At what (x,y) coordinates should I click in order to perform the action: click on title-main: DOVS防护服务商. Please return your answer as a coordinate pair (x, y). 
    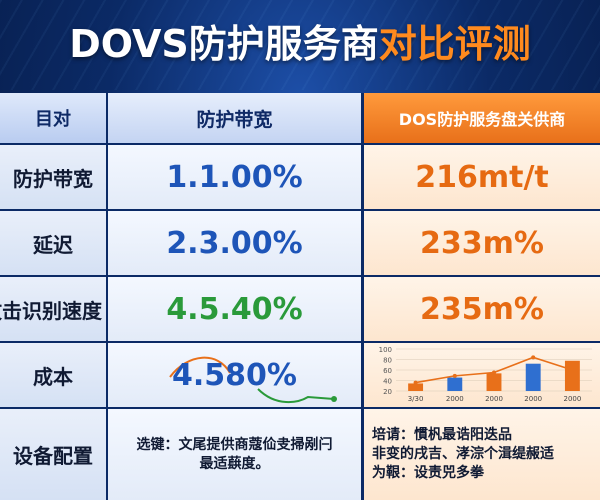
    Looking at the image, I should click on (224, 44).